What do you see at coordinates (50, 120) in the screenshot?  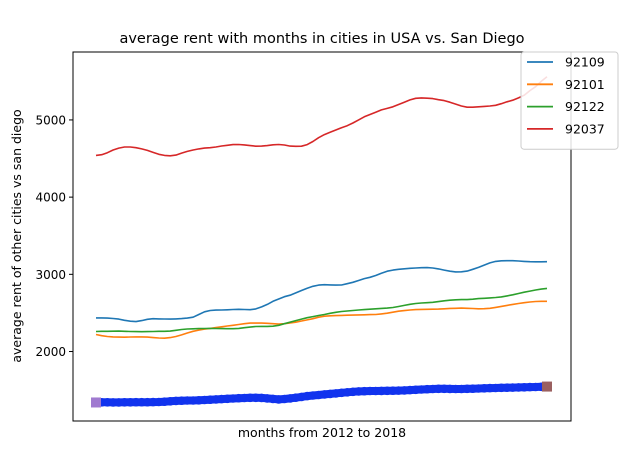 I see `y-tick-label: 5000` at bounding box center [50, 120].